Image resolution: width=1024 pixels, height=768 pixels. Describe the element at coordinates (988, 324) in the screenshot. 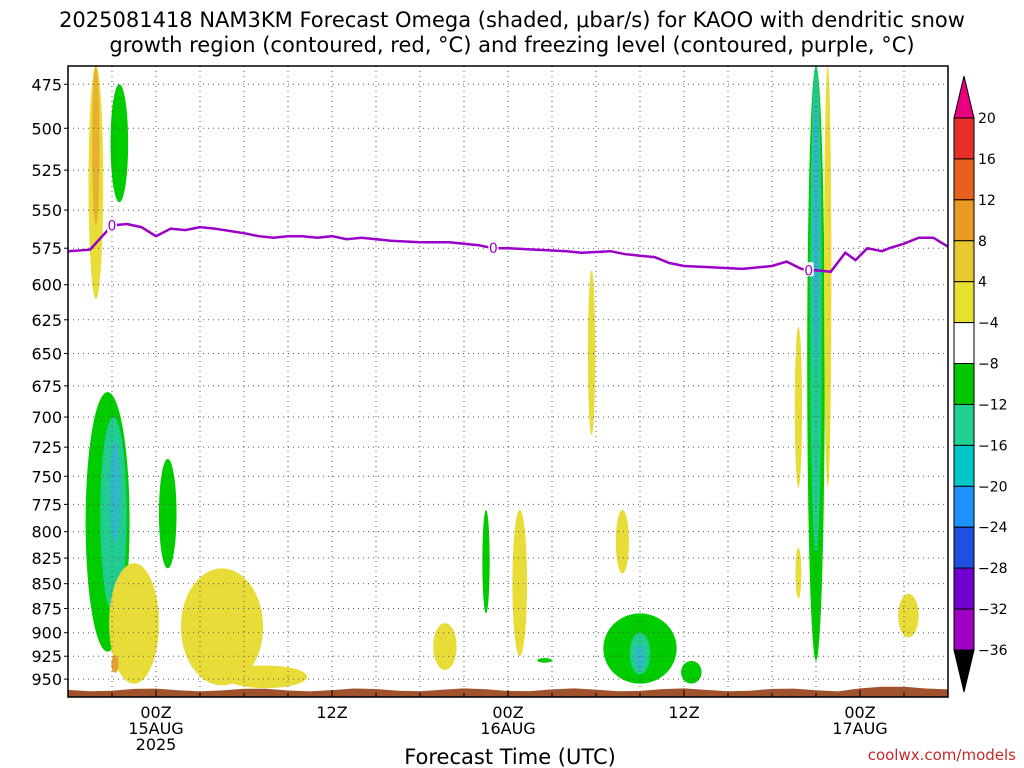

I see `colorbar-label: −4` at that location.